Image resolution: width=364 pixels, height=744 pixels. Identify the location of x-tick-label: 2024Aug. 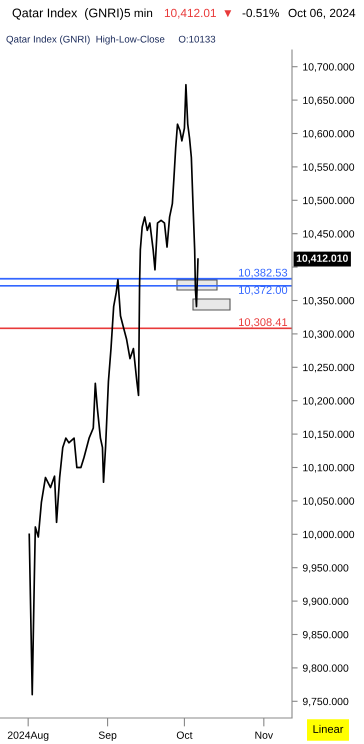
(28, 736).